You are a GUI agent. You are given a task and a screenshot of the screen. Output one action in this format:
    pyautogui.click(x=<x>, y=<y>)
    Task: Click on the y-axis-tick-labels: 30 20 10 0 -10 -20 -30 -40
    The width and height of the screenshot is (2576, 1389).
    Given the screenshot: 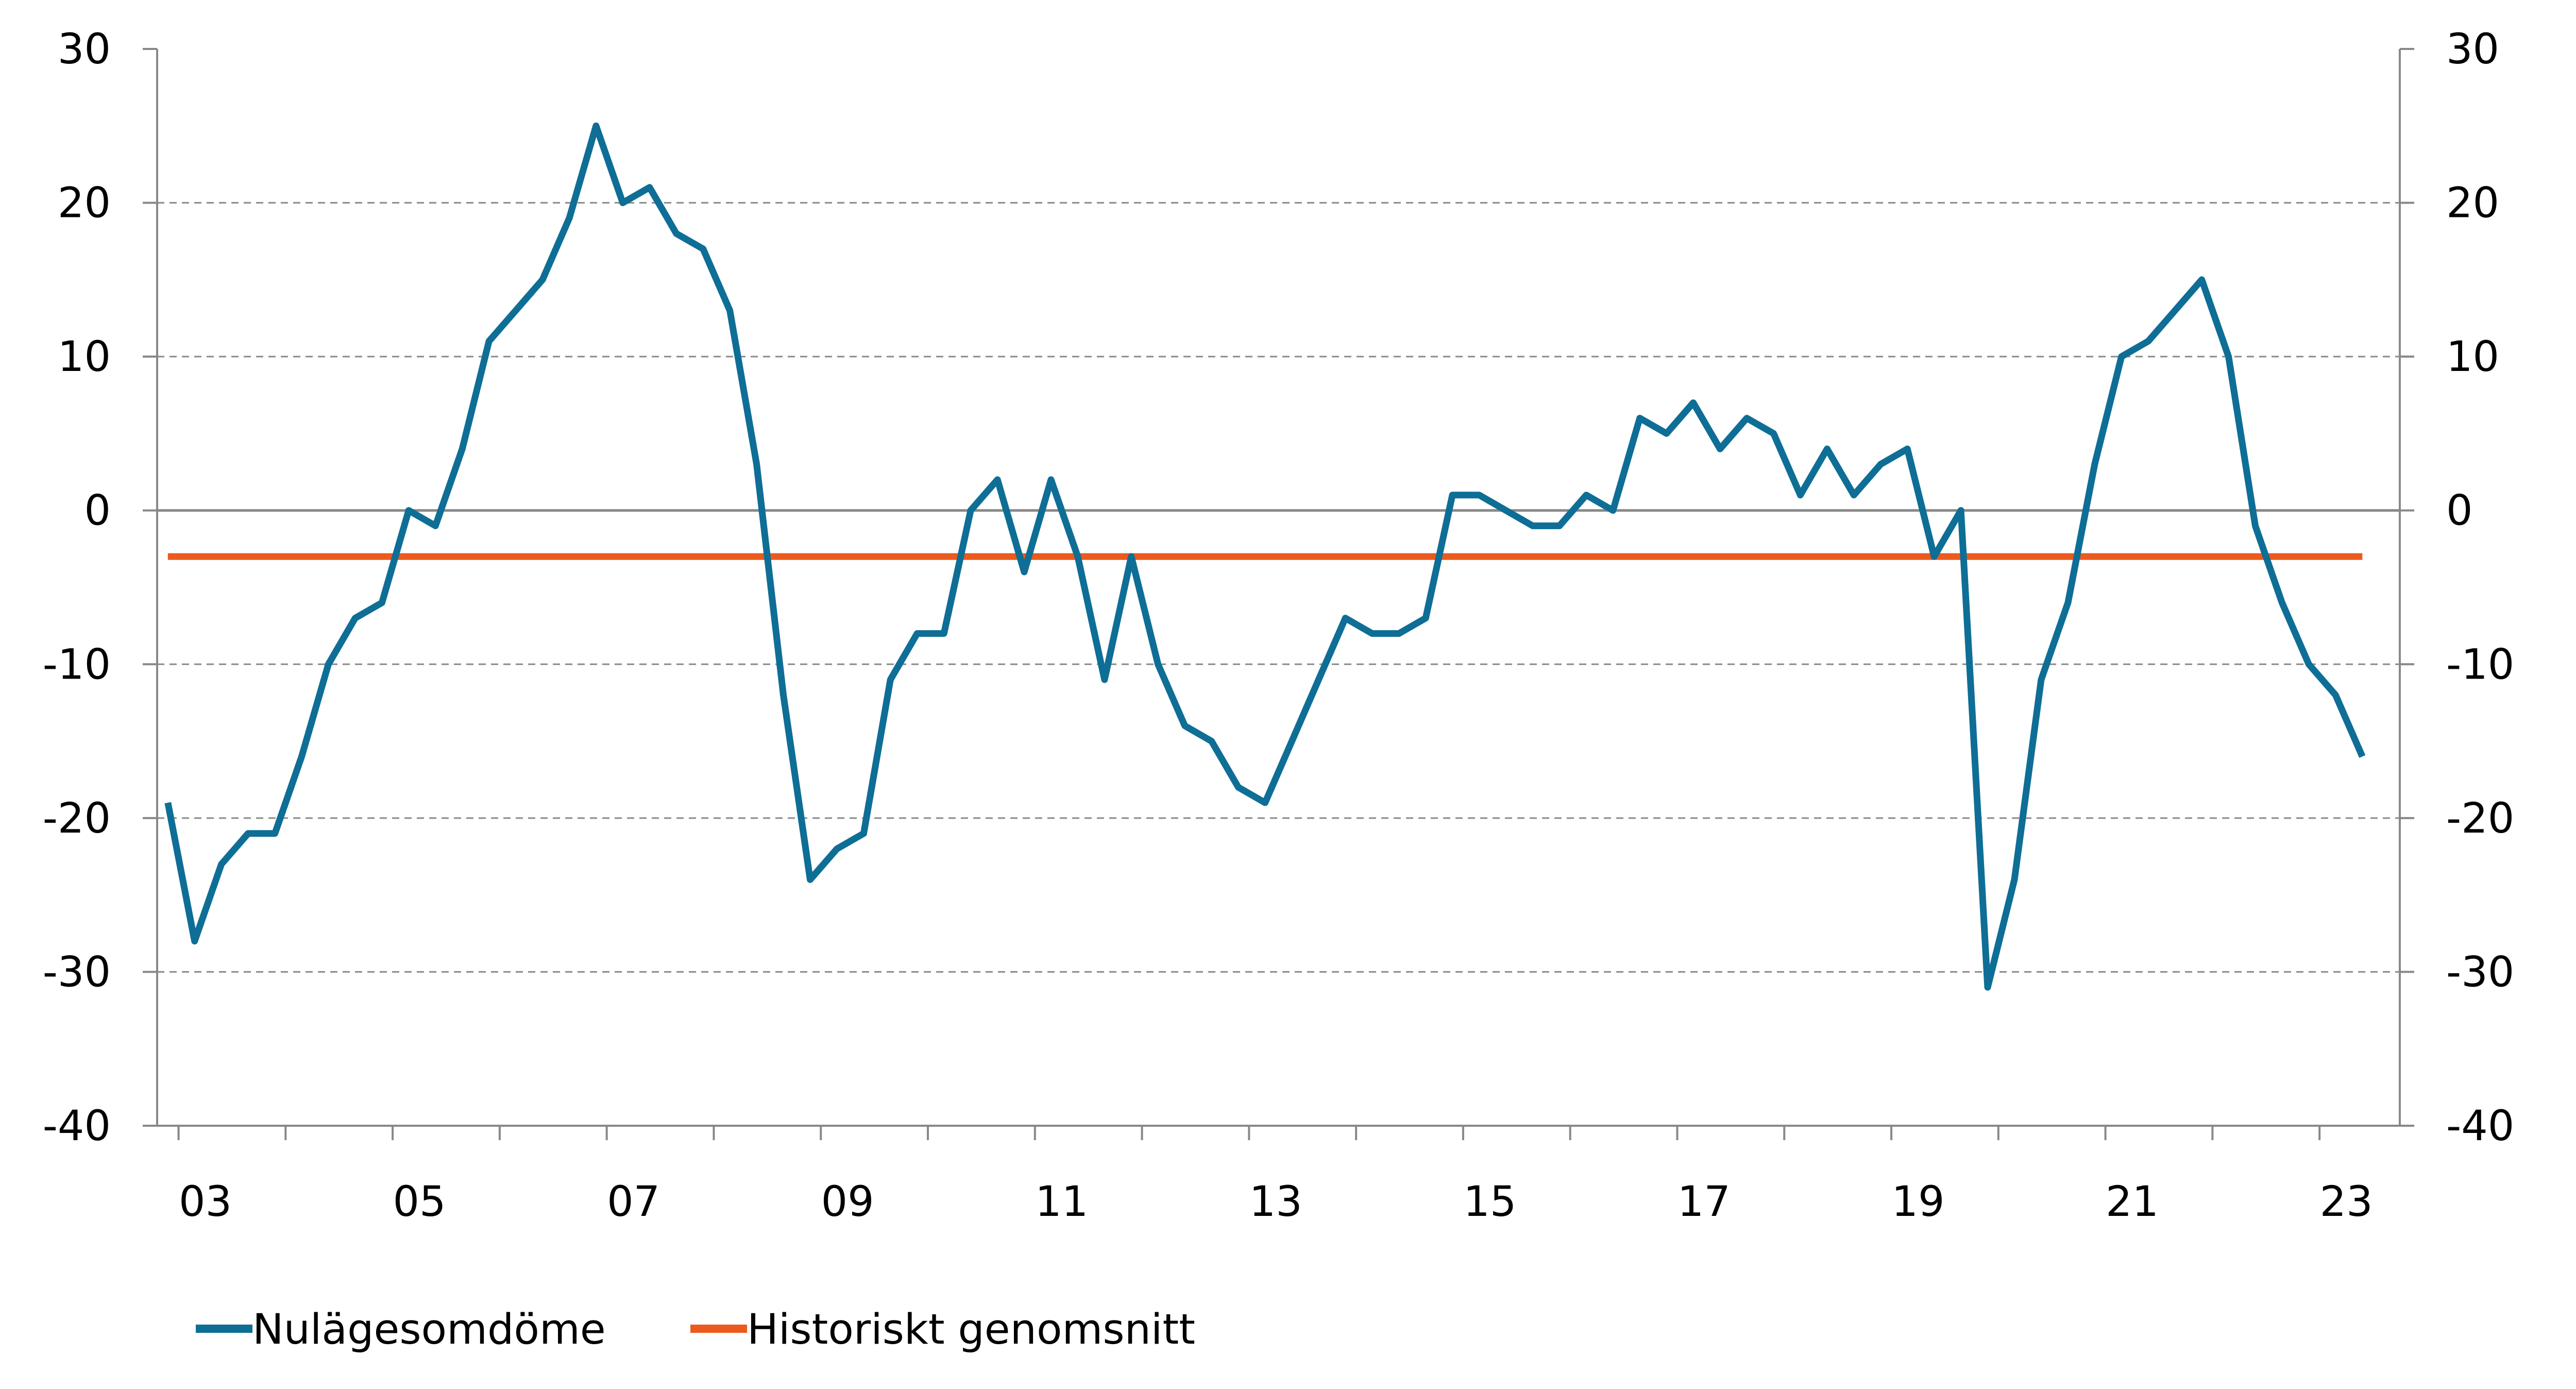 What is the action you would take?
    pyautogui.click(x=77, y=587)
    